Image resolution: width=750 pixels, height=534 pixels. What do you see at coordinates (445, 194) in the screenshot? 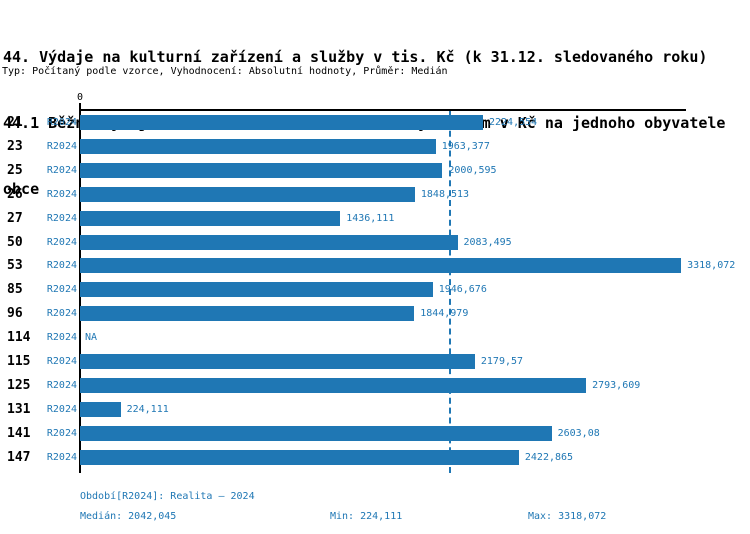
I see `bar-value-label: 1848,513` at bounding box center [445, 194].